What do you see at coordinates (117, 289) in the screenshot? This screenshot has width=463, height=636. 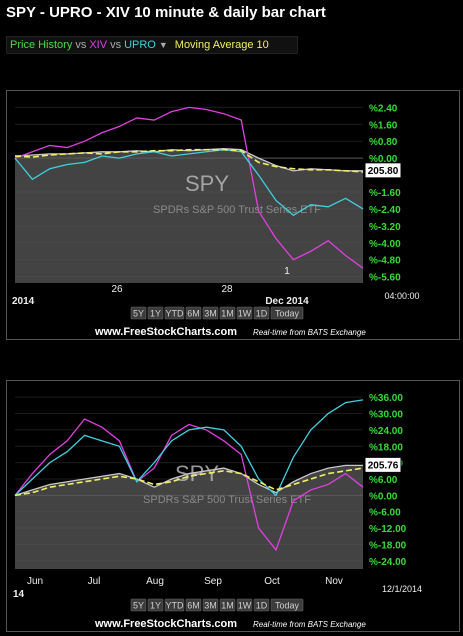 I see `x-tick-label: 26` at bounding box center [117, 289].